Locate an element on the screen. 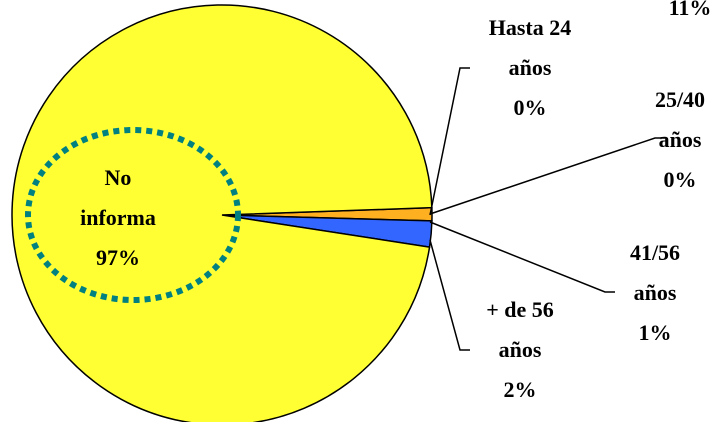  slice-label: No informa is located at coordinates (118, 197).